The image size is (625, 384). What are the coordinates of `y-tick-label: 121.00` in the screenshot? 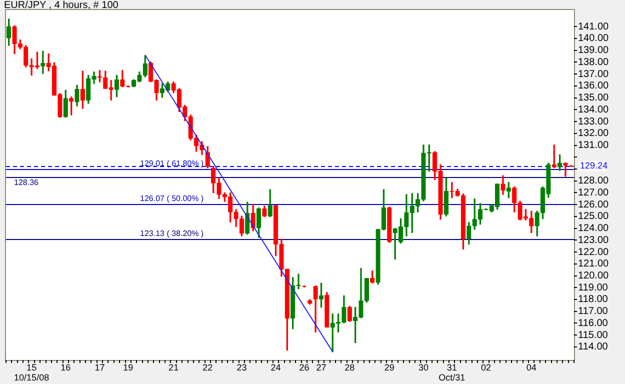 It's located at (594, 264).